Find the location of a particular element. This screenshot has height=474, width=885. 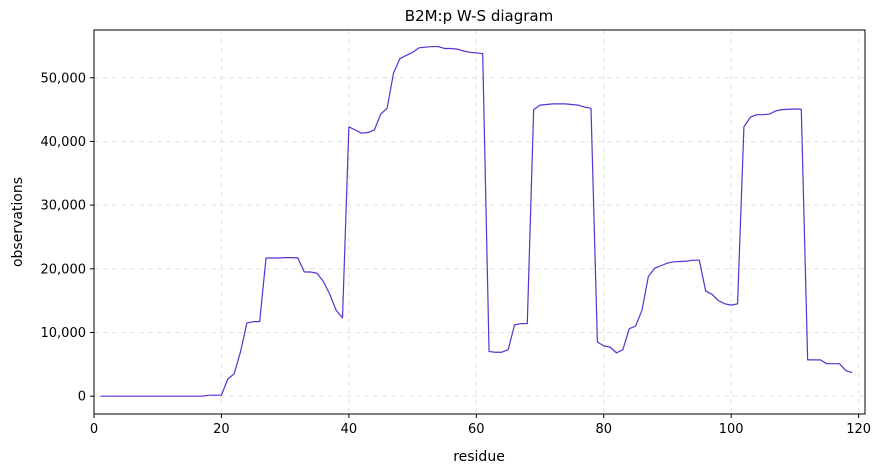

y-tick-label: 40,000 is located at coordinates (64, 142).